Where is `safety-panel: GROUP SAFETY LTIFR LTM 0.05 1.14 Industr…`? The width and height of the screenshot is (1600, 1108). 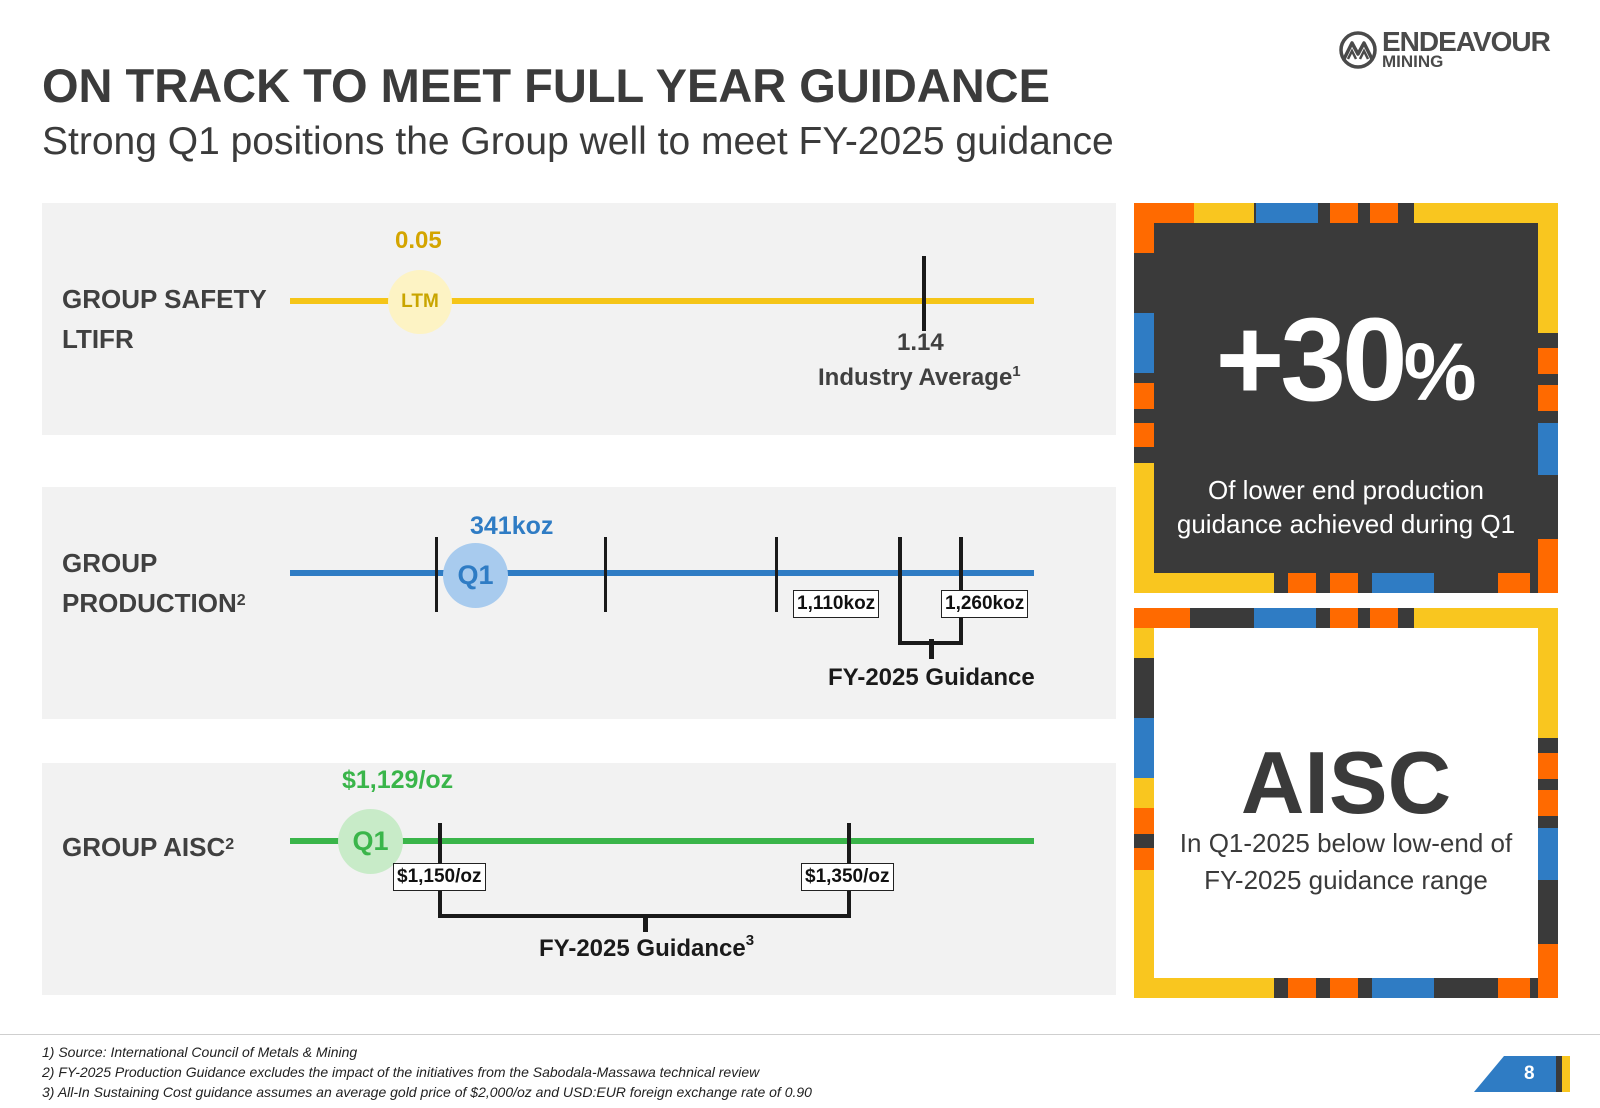
safety-panel: GROUP SAFETY LTIFR LTM 0.05 1.14 Industr… is located at coordinates (579, 319).